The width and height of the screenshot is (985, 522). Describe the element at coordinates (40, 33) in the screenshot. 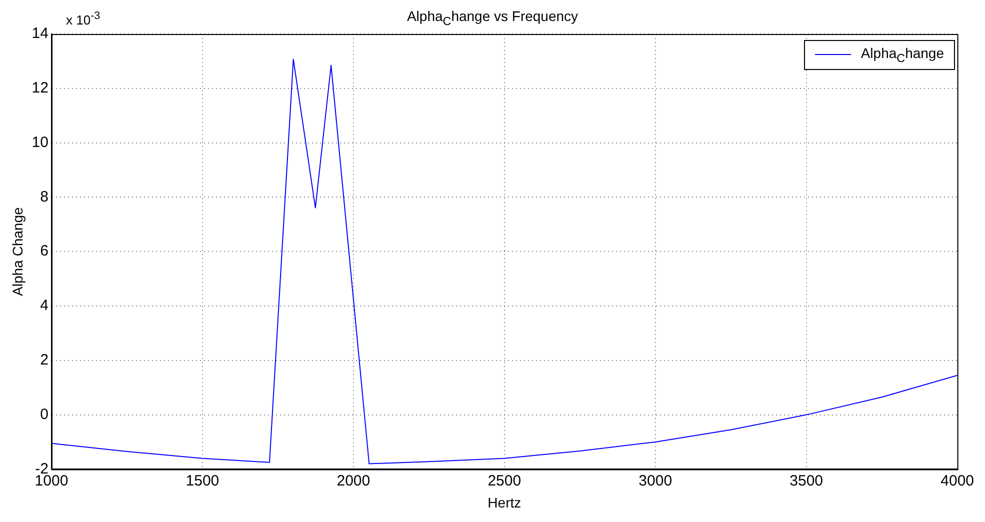

I see `y-tick-label: 14` at that location.